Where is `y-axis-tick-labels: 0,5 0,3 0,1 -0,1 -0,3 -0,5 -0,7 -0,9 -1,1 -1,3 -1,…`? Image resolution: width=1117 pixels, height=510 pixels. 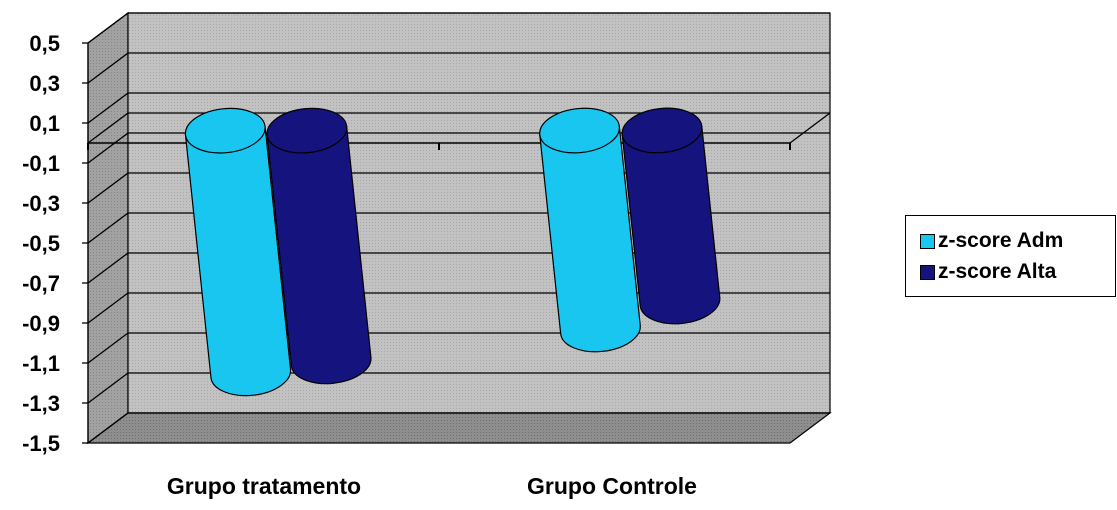
y-axis-tick-labels: 0,5 0,3 0,1 -0,1 -0,3 -0,5 -0,7 -0,9 -1,1 -1,3 -1,… is located at coordinates (41, 243).